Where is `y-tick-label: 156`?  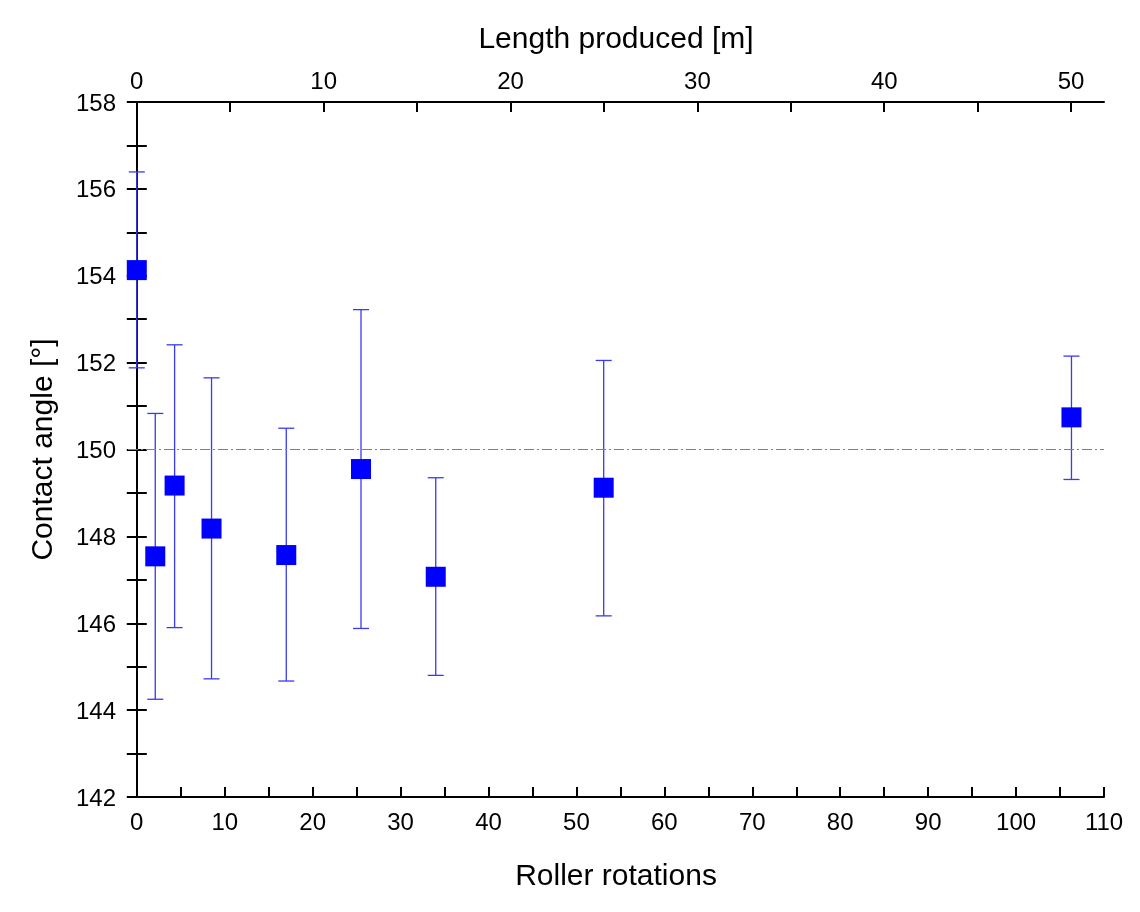 y-tick-label: 156 is located at coordinates (95, 189).